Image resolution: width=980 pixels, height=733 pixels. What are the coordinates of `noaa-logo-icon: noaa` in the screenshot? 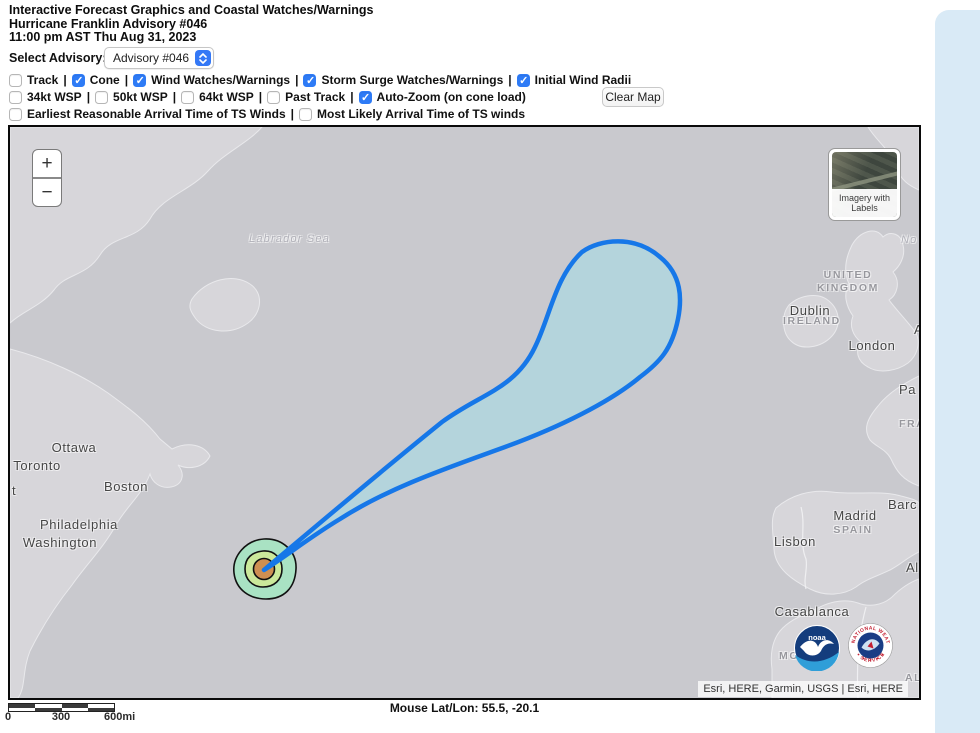 It's located at (817, 648).